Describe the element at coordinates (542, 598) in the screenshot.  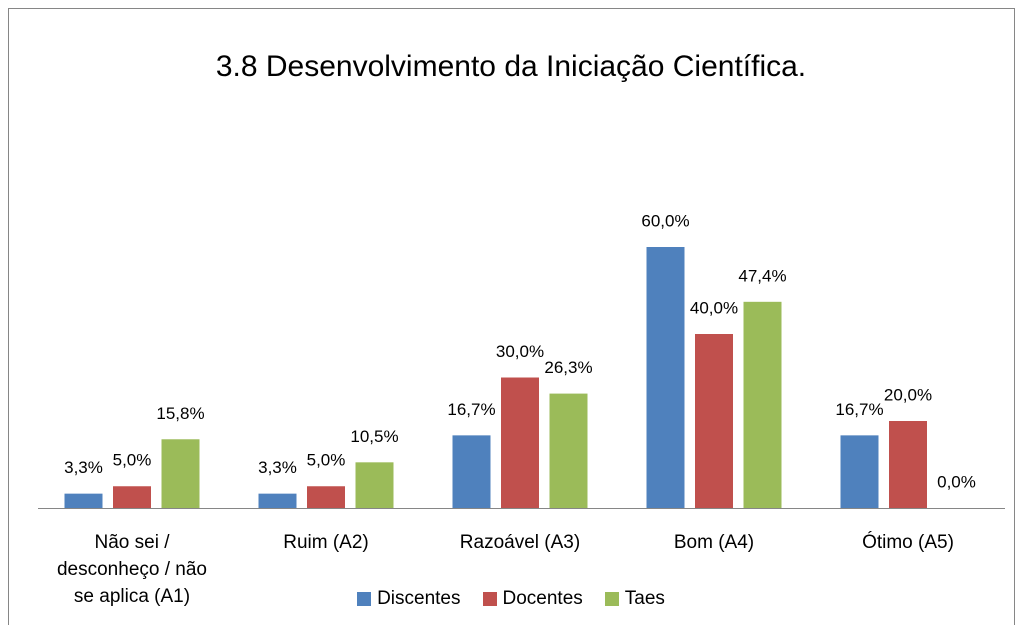
I see `legend-label: Docentes` at that location.